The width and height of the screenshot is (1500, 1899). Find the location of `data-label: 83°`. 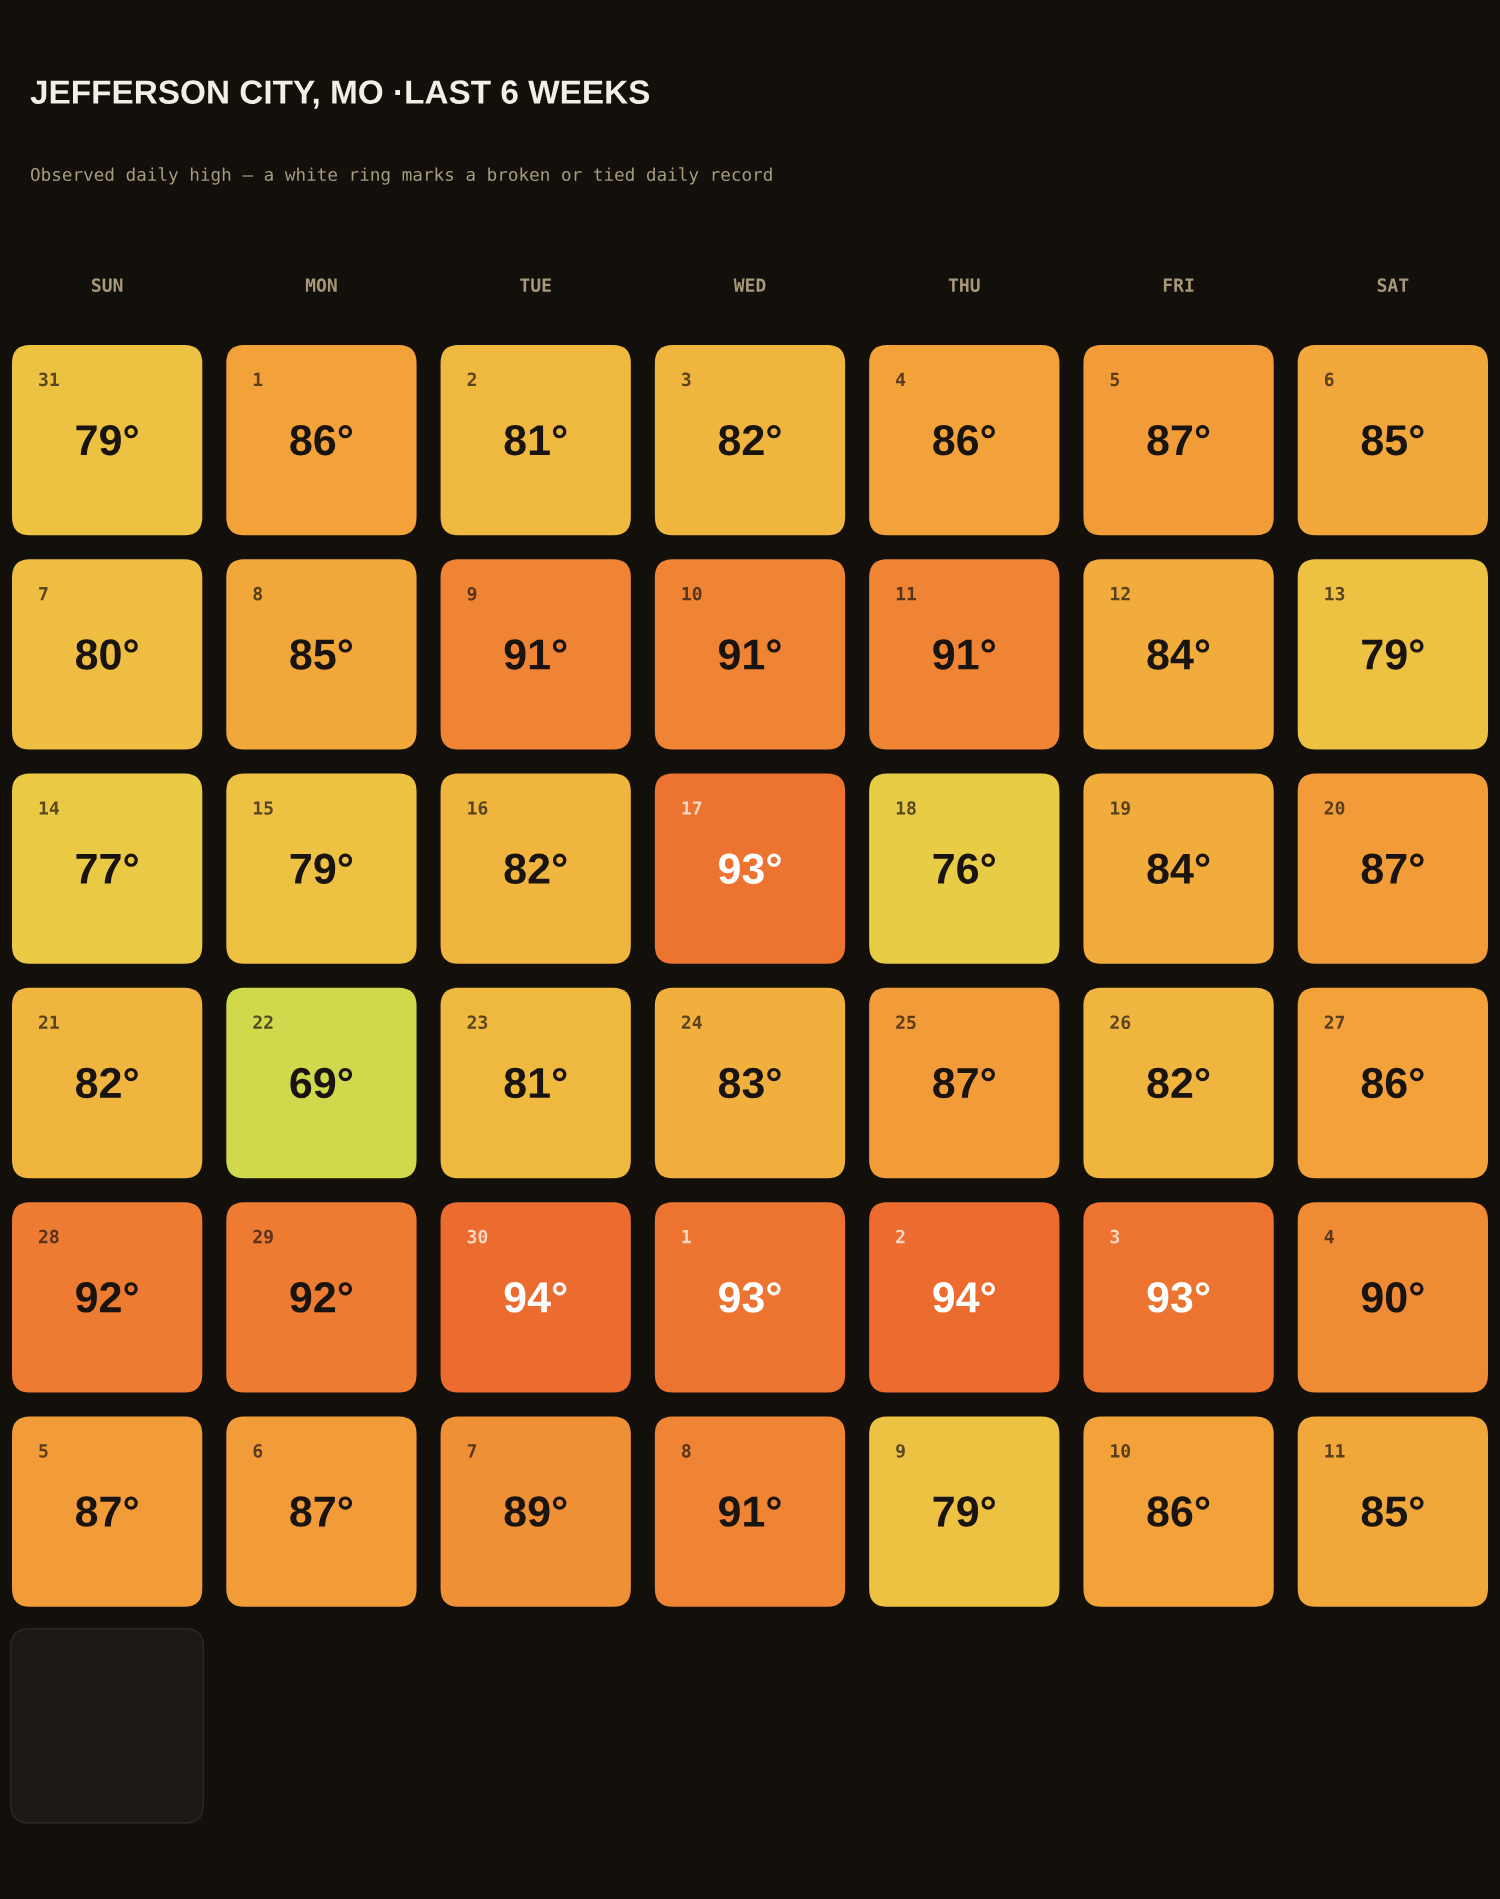

data-label: 83° is located at coordinates (749, 1083).